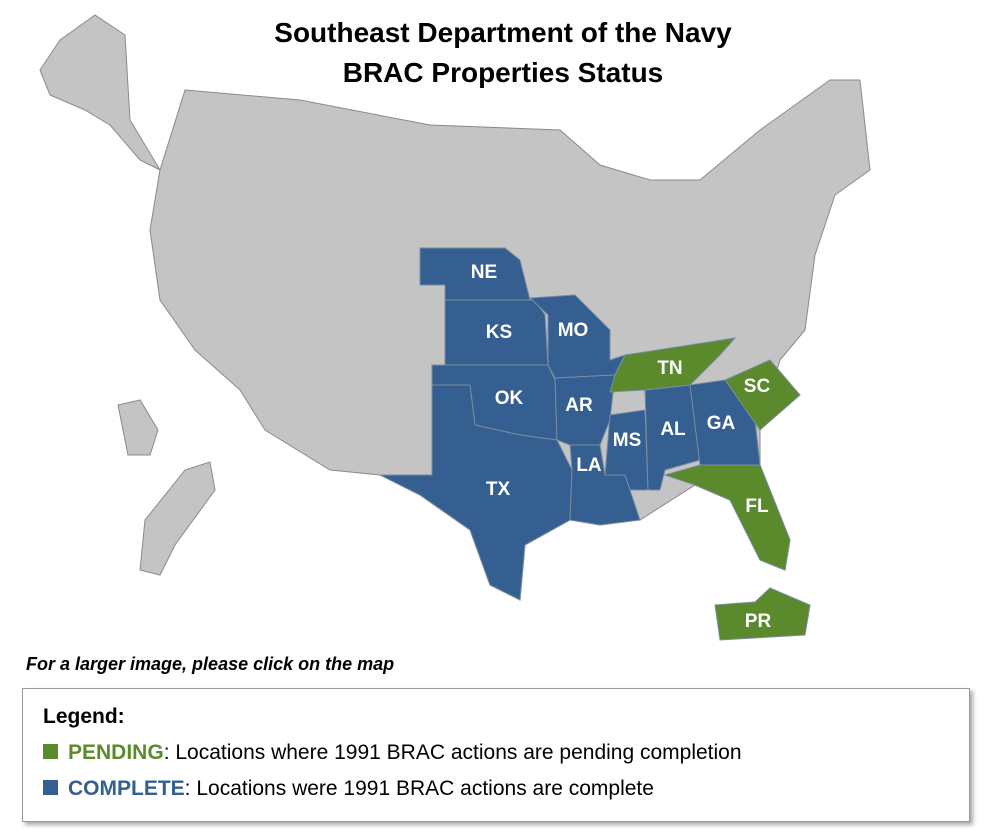 The width and height of the screenshot is (986, 839). What do you see at coordinates (757, 506) in the screenshot?
I see `state-label: FL` at bounding box center [757, 506].